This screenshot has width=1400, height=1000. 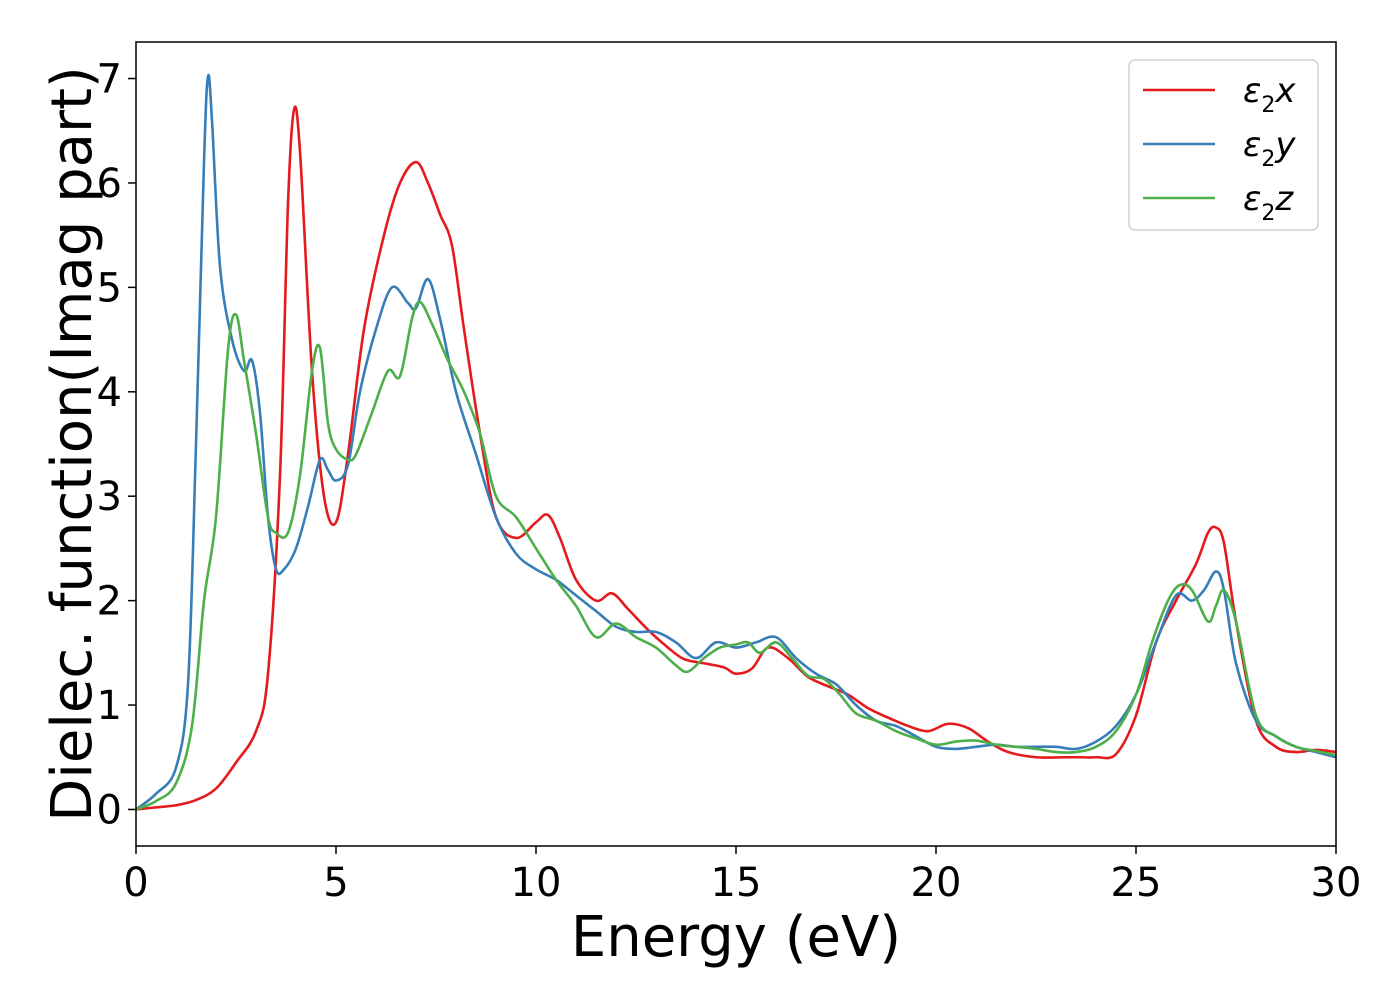 I want to click on legend-label-y: ε2y, so click(x=1269, y=148).